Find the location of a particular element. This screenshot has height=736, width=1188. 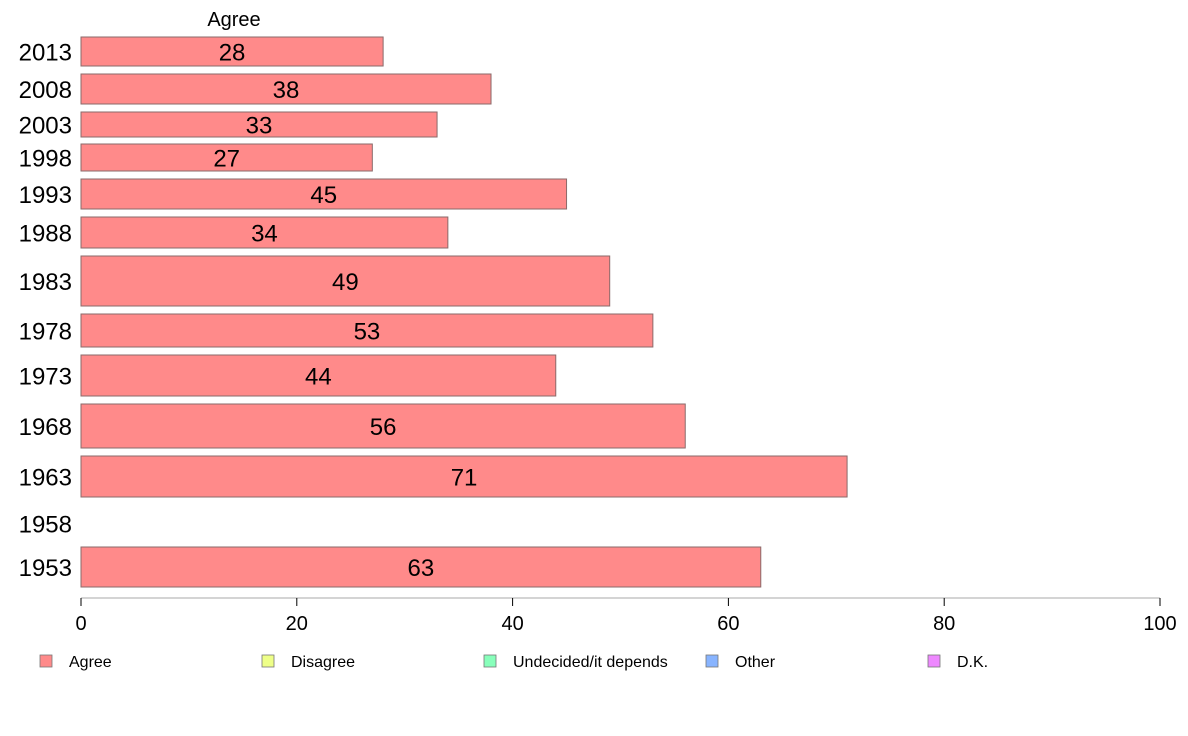

category-label-1963: 1963 is located at coordinates (45, 478).